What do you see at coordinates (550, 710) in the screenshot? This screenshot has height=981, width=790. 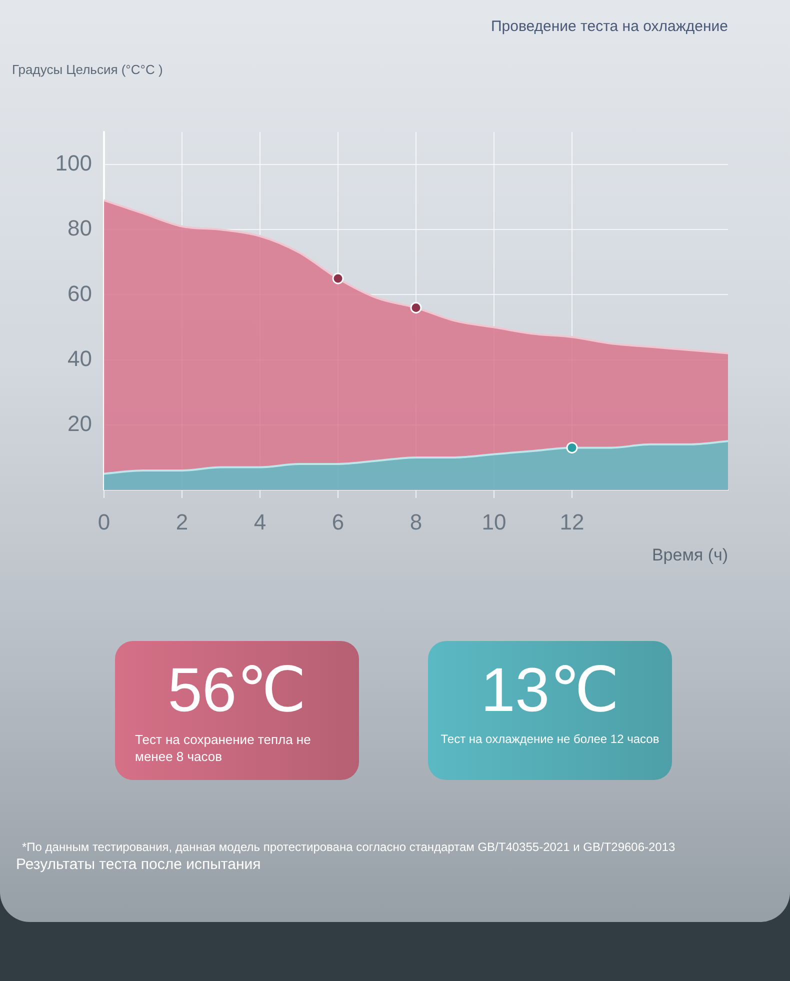 I see `card: 13℃ Тест на охлаждение не более 12 часов` at bounding box center [550, 710].